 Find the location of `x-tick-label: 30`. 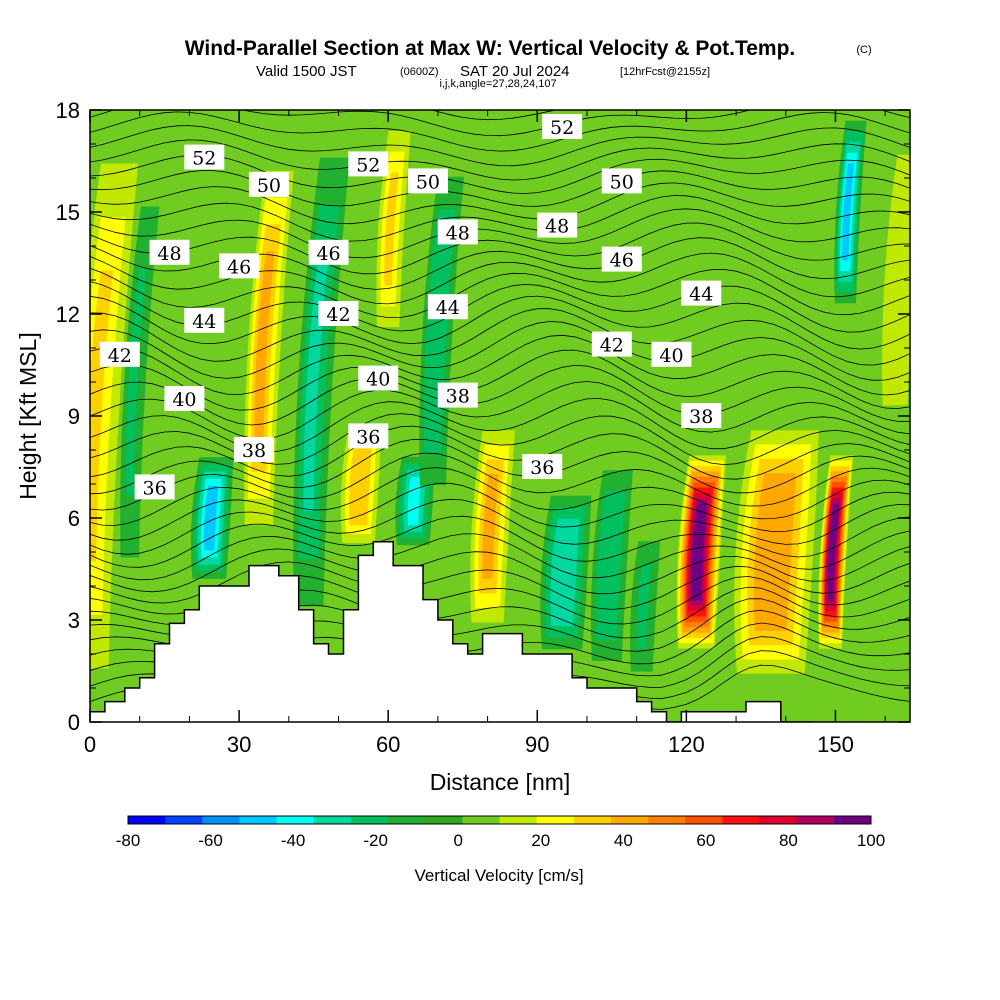

x-tick-label: 30 is located at coordinates (239, 744).